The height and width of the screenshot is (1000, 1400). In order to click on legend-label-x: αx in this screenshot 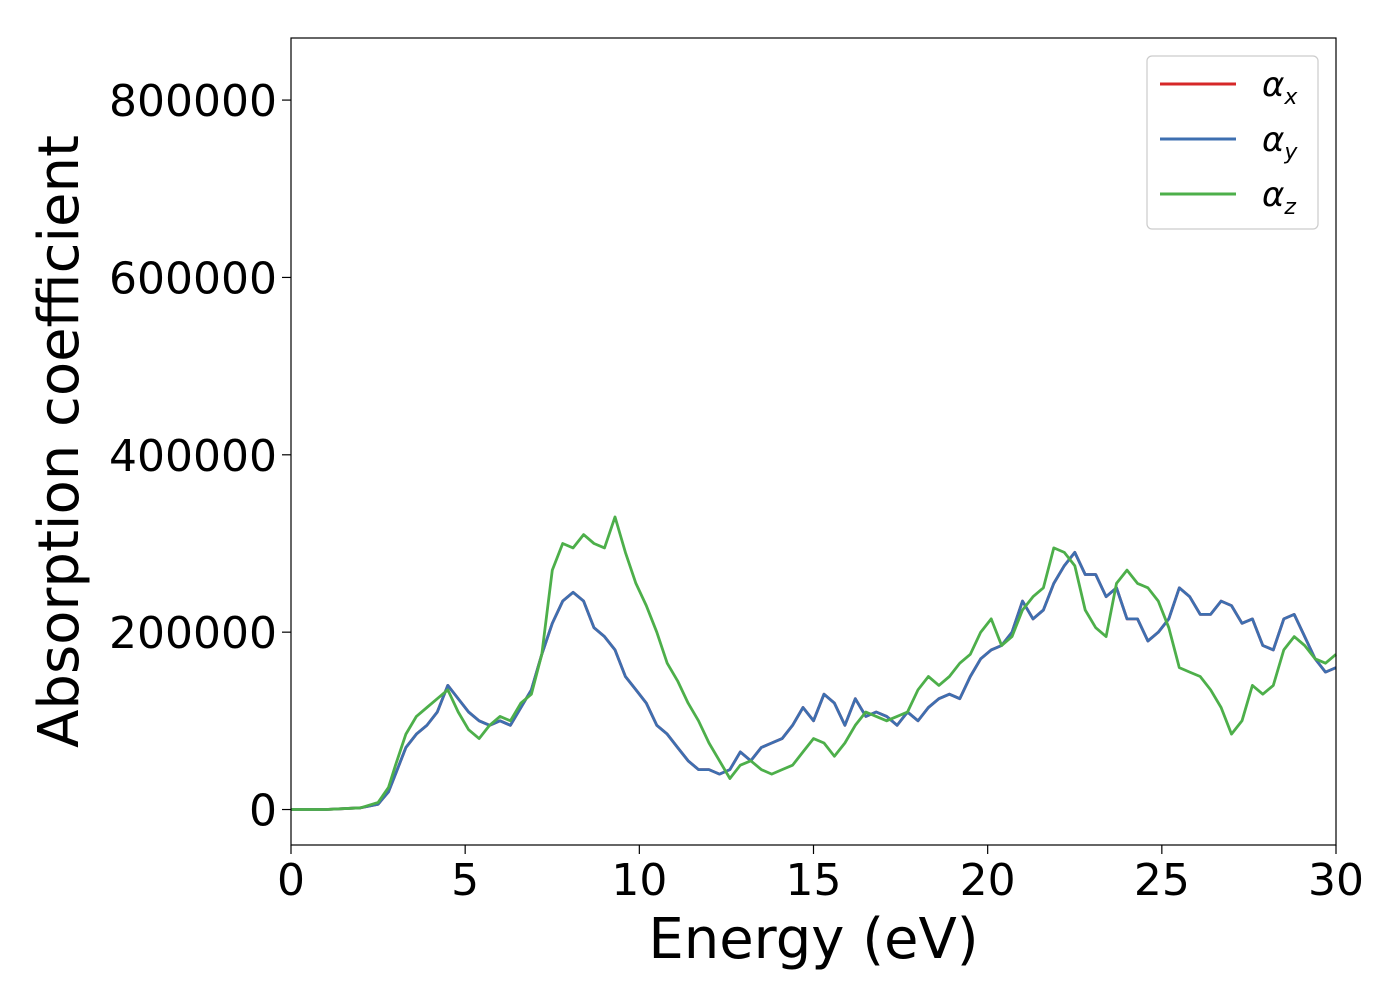, I will do `click(1280, 87)`.